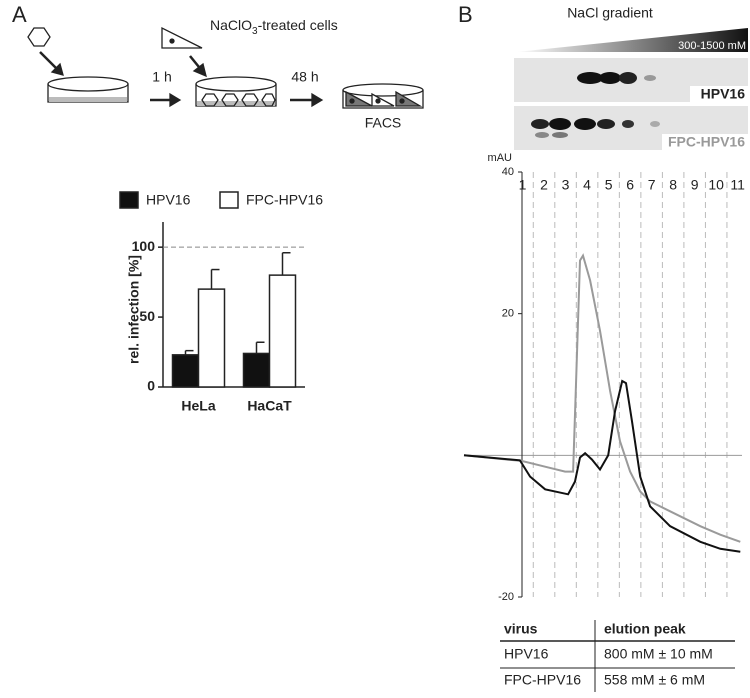 This screenshot has width=750, height=698. I want to click on y-tick-label: 50, so click(147, 316).